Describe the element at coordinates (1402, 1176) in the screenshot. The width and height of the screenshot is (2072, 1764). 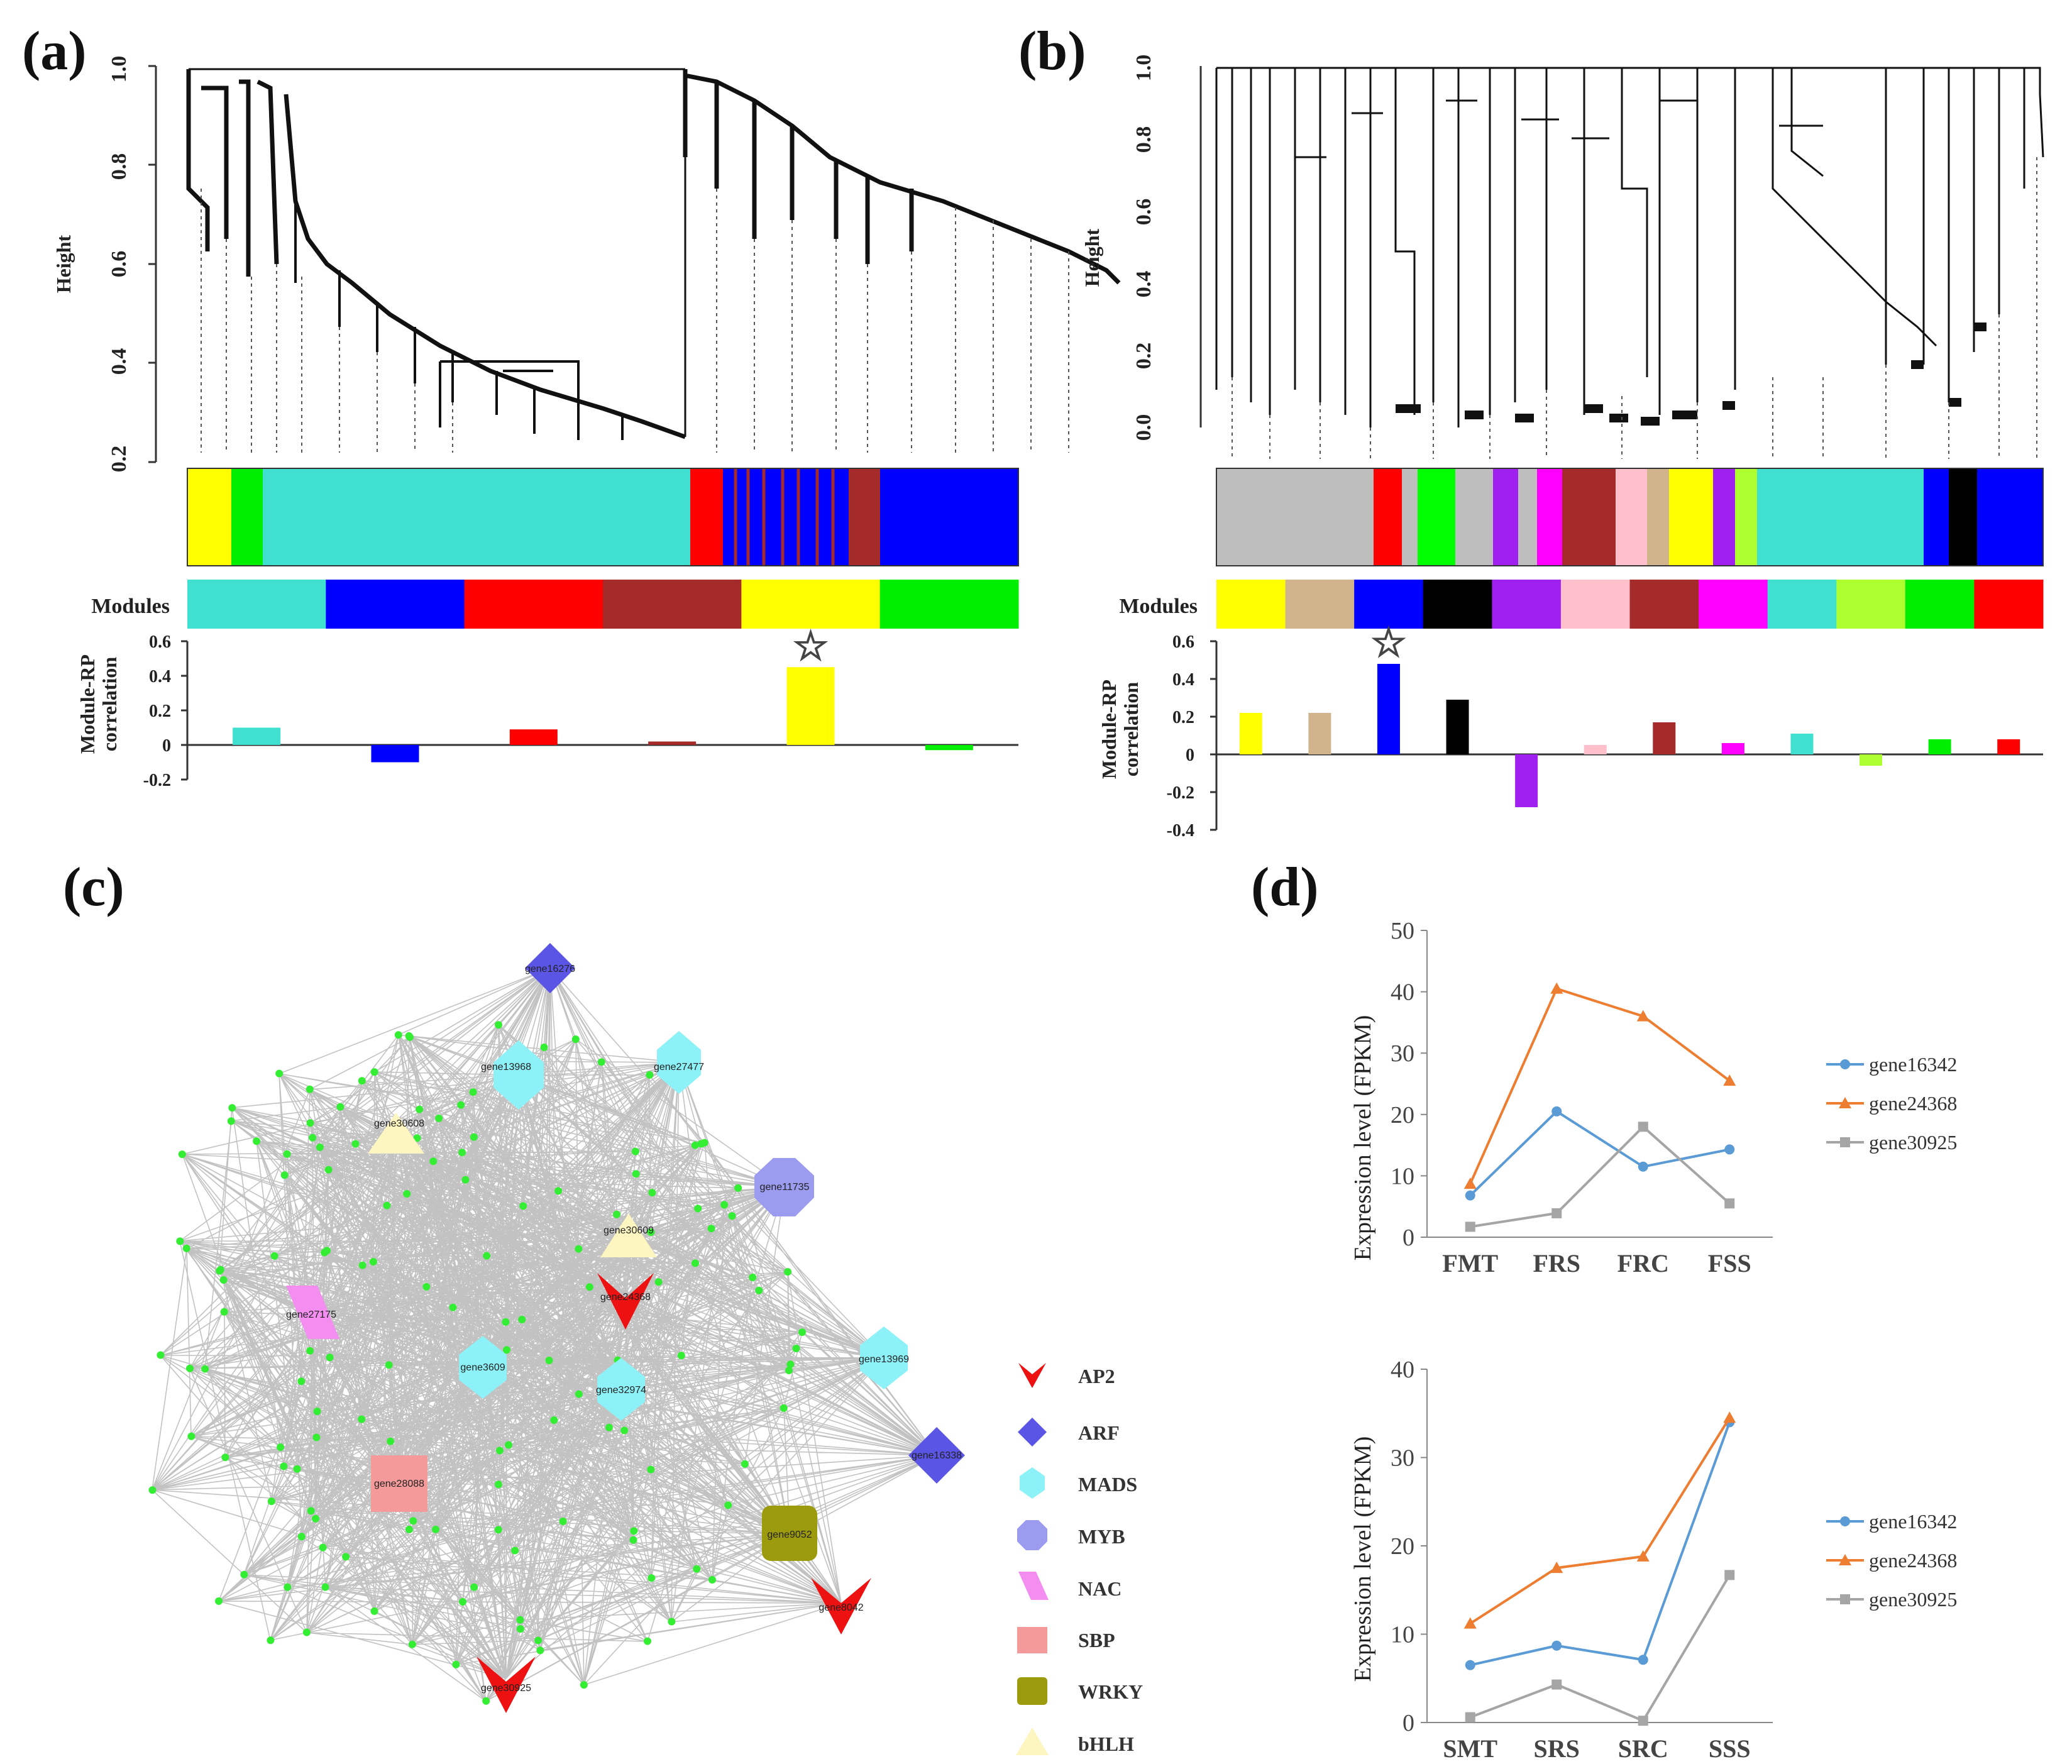
I see `line-tick-label: 10` at that location.